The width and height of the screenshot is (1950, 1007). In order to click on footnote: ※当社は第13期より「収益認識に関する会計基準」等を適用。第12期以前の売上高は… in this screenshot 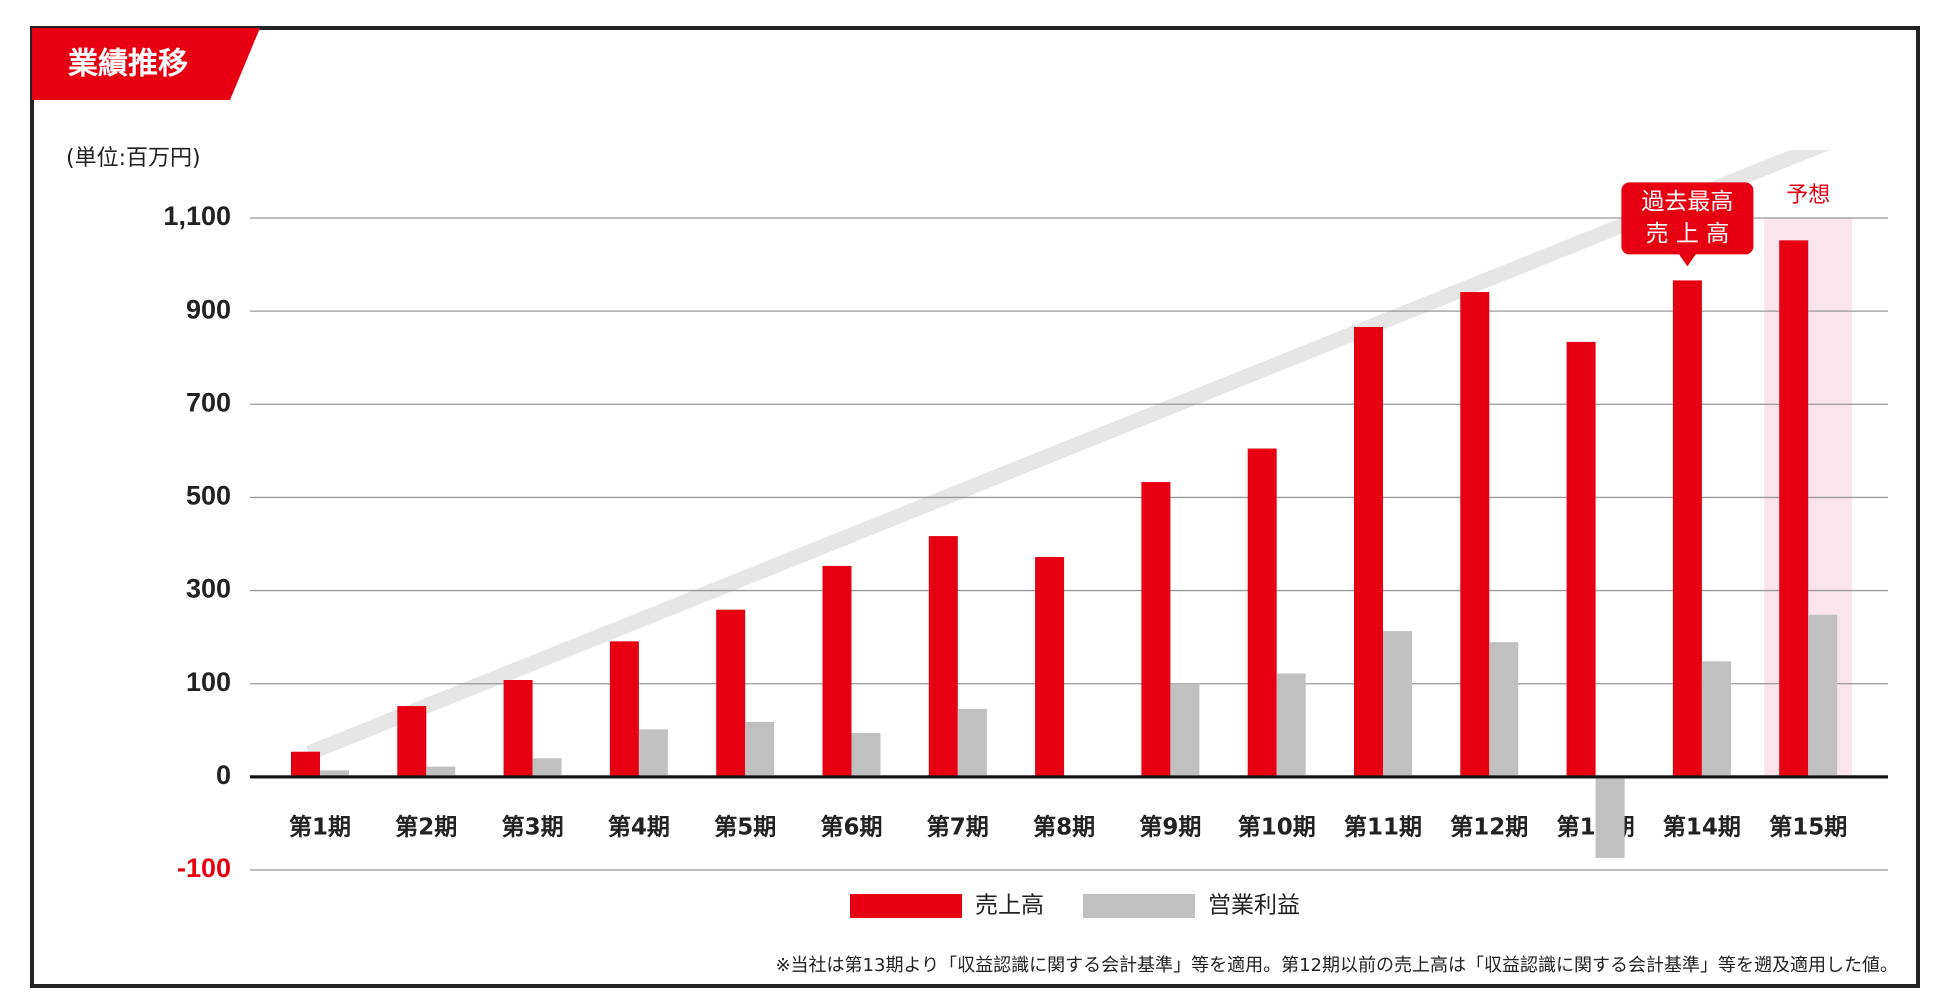, I will do `click(1336, 965)`.